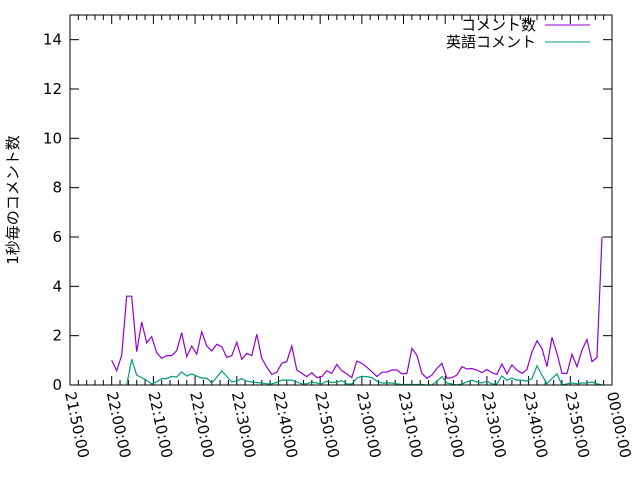 This screenshot has width=640, height=484. Describe the element at coordinates (327, 425) in the screenshot. I see `x-tick-label: 22:50:00` at that location.